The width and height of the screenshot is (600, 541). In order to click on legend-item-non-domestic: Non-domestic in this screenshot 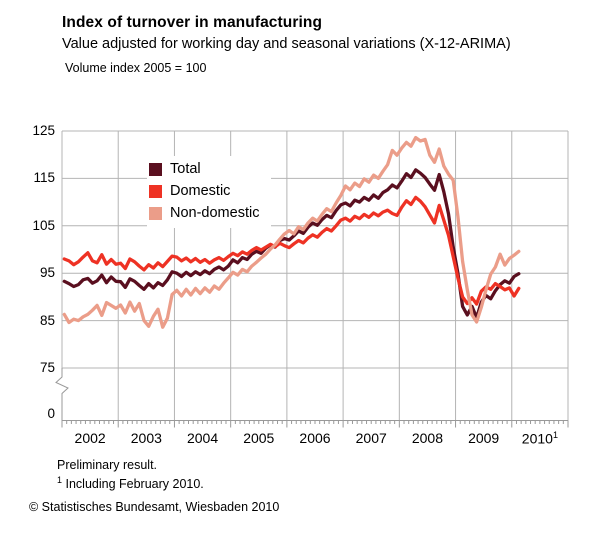, I will do `click(204, 213)`.